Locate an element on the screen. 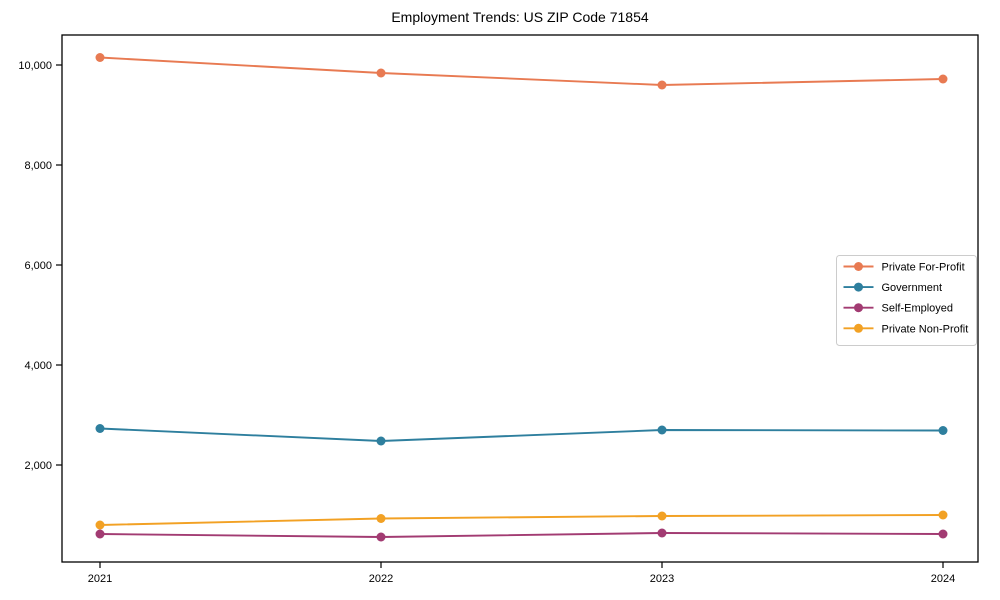 This screenshot has height=600, width=1000. legend-label: Private For-Profit is located at coordinates (923, 268).